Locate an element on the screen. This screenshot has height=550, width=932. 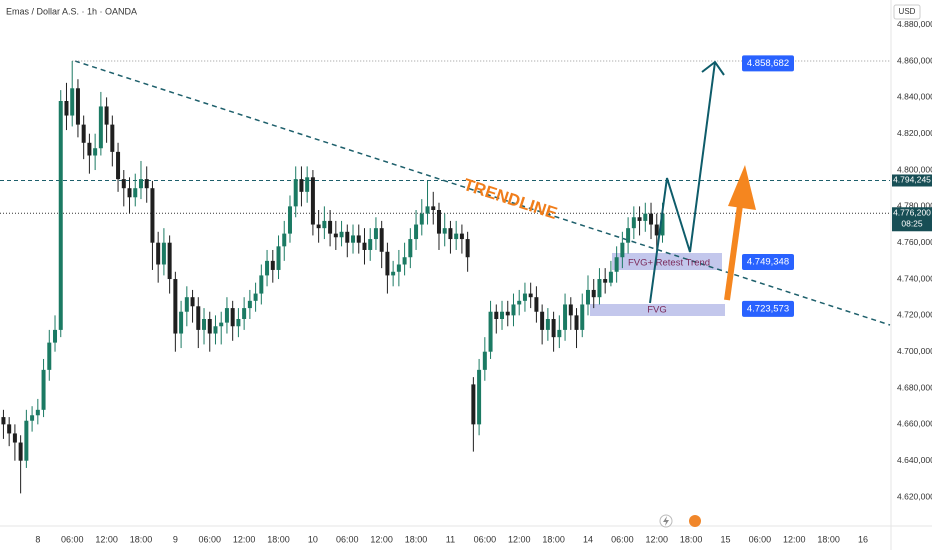
target-tag is located at coordinates (768, 63).